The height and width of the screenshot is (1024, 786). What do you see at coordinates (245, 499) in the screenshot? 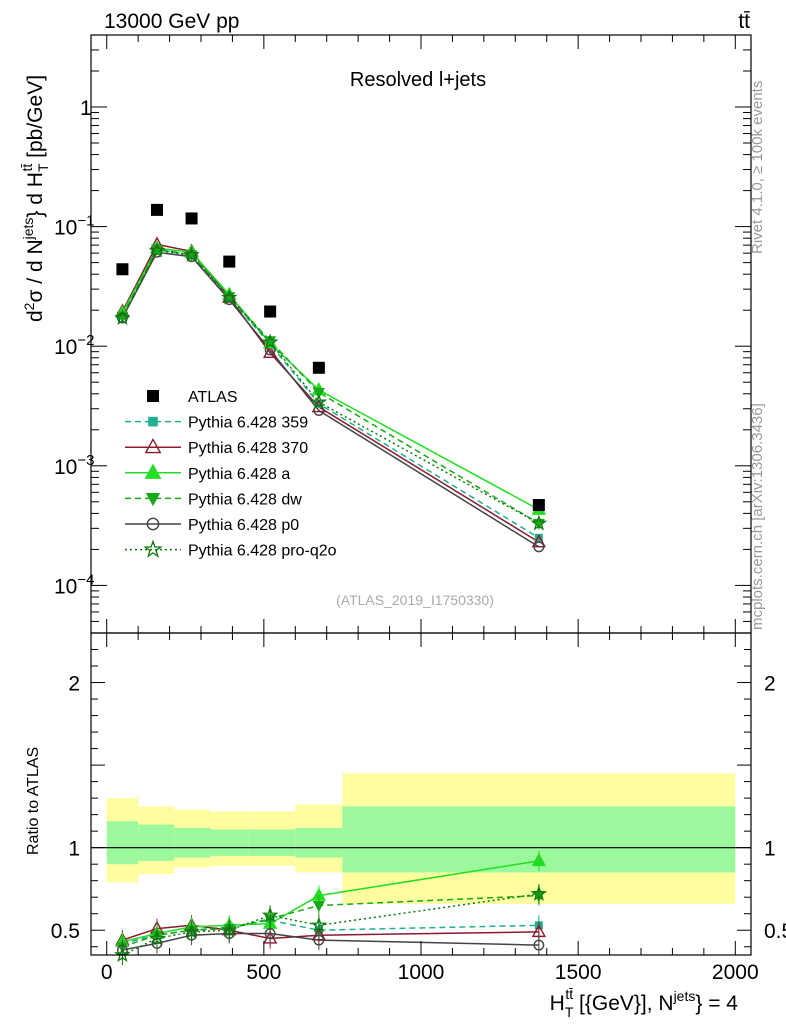
I see `legend-label-3: Pythia 6.428 dw` at bounding box center [245, 499].